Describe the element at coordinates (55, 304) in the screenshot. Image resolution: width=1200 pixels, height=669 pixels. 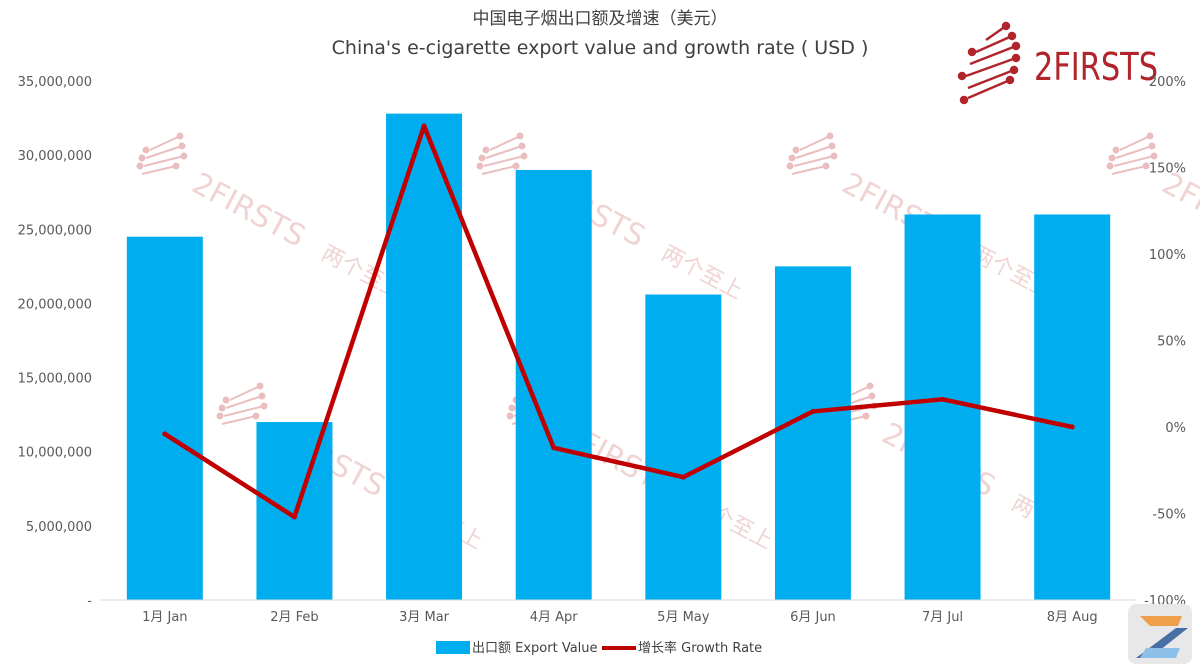
I see `y-left-tick-label: 20,000,000` at that location.